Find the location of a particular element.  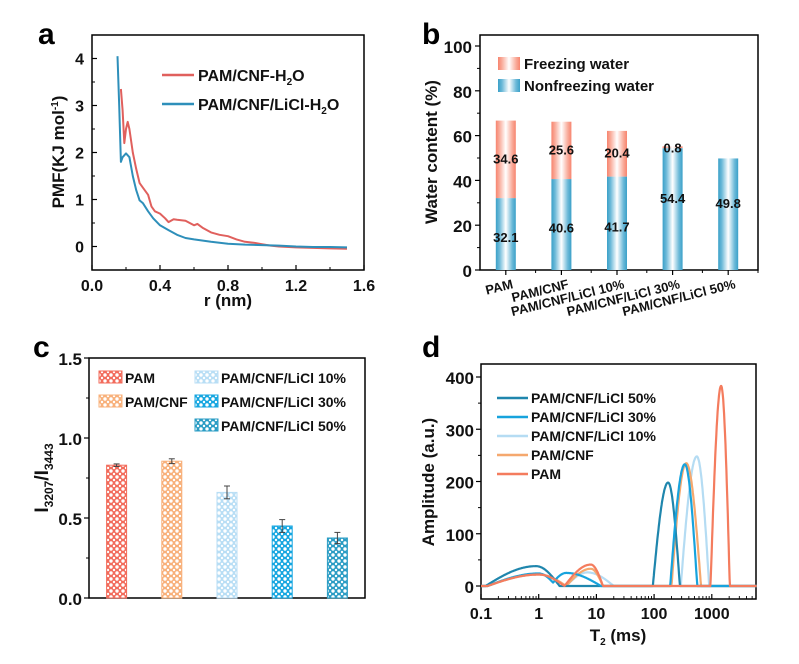

legend-d-label: PAM/CNF/LiCl 50% is located at coordinates (594, 398).